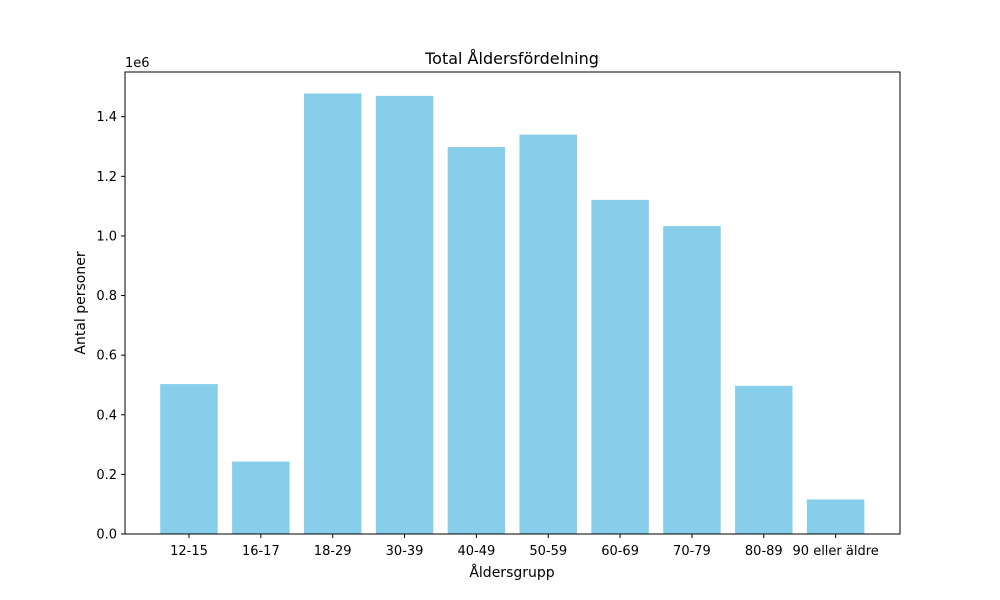 The height and width of the screenshot is (600, 1000). What do you see at coordinates (106, 117) in the screenshot?
I see `y-tick-label: 1.4` at bounding box center [106, 117].